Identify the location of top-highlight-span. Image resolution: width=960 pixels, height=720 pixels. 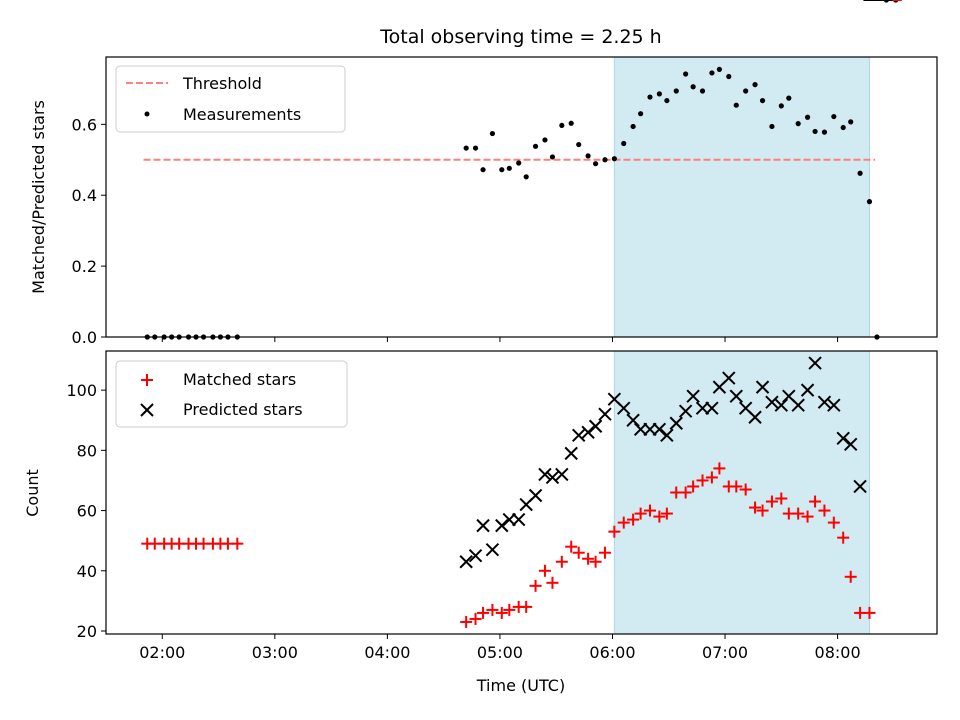
(741, 197).